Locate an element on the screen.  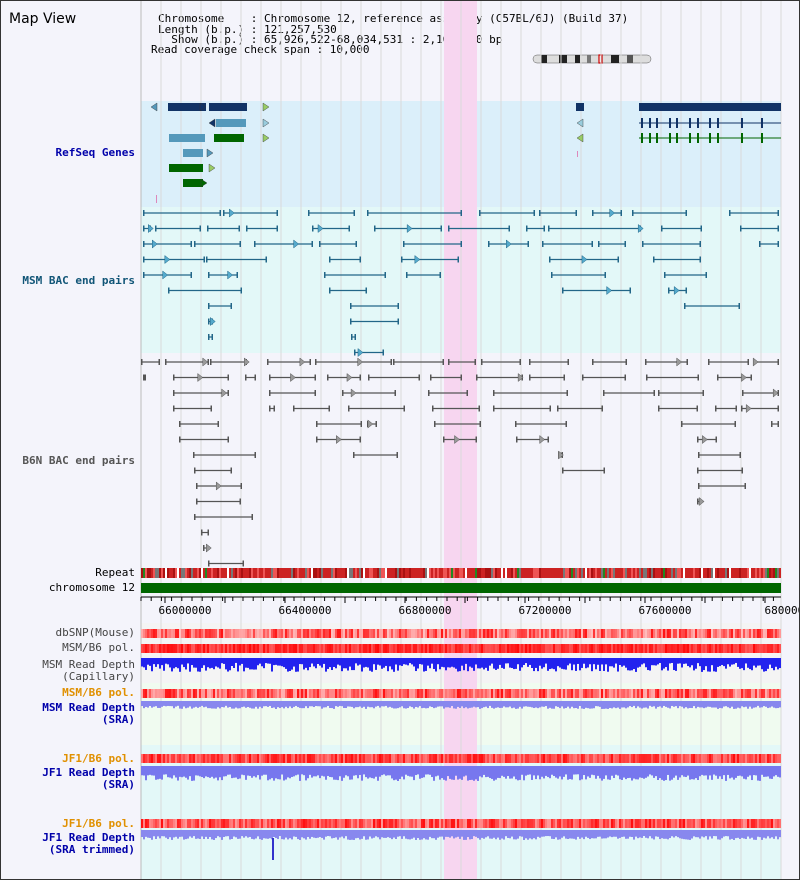
track-label-b6n-bac: B6N BAC end pairs is located at coordinates (78, 460).